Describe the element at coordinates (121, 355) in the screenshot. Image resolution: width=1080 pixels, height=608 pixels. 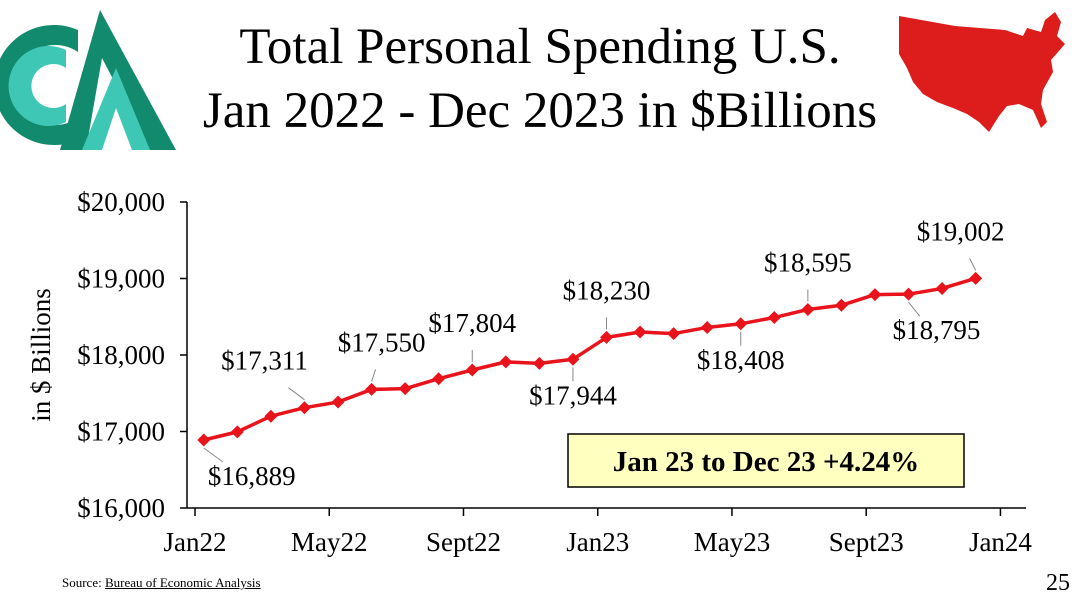
I see `y-tick-label: $18,000` at that location.